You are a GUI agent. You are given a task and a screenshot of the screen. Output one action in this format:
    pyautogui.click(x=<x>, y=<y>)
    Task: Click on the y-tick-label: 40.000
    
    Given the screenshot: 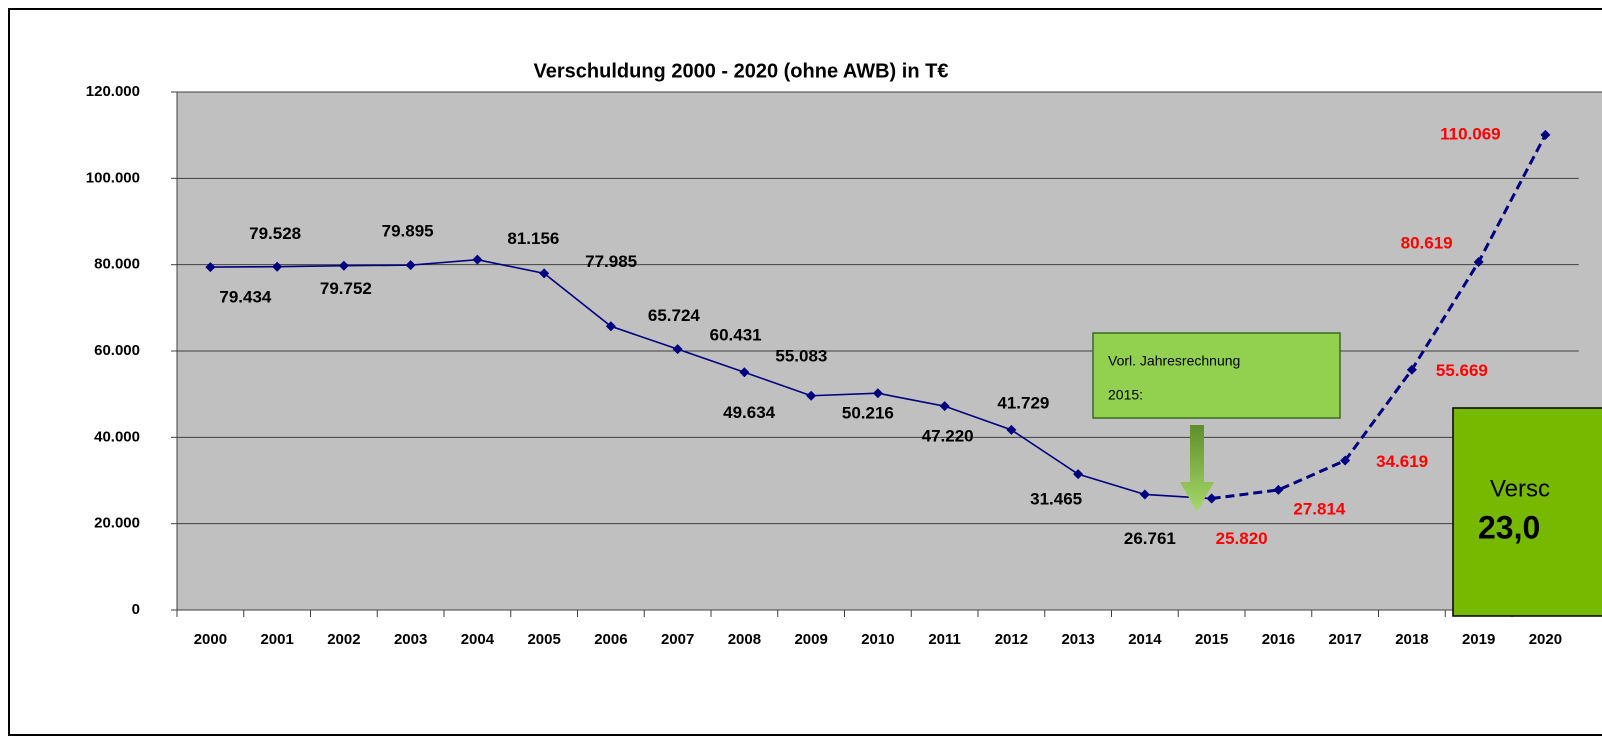 What is the action you would take?
    pyautogui.click(x=117, y=436)
    